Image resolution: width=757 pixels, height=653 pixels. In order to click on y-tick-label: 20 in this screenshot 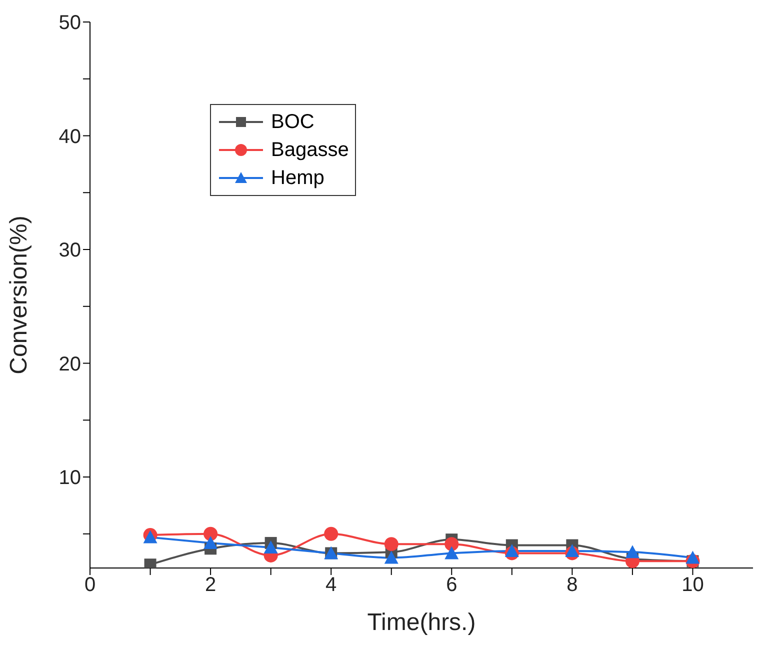, I will do `click(69, 364)`.